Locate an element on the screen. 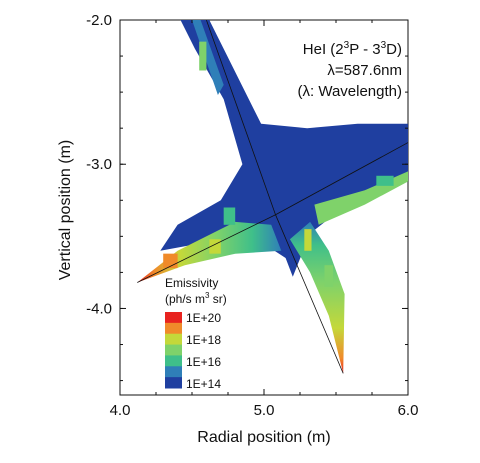 The image size is (480, 463). colorbar-units: (ph/s m3 sr) is located at coordinates (196, 298).